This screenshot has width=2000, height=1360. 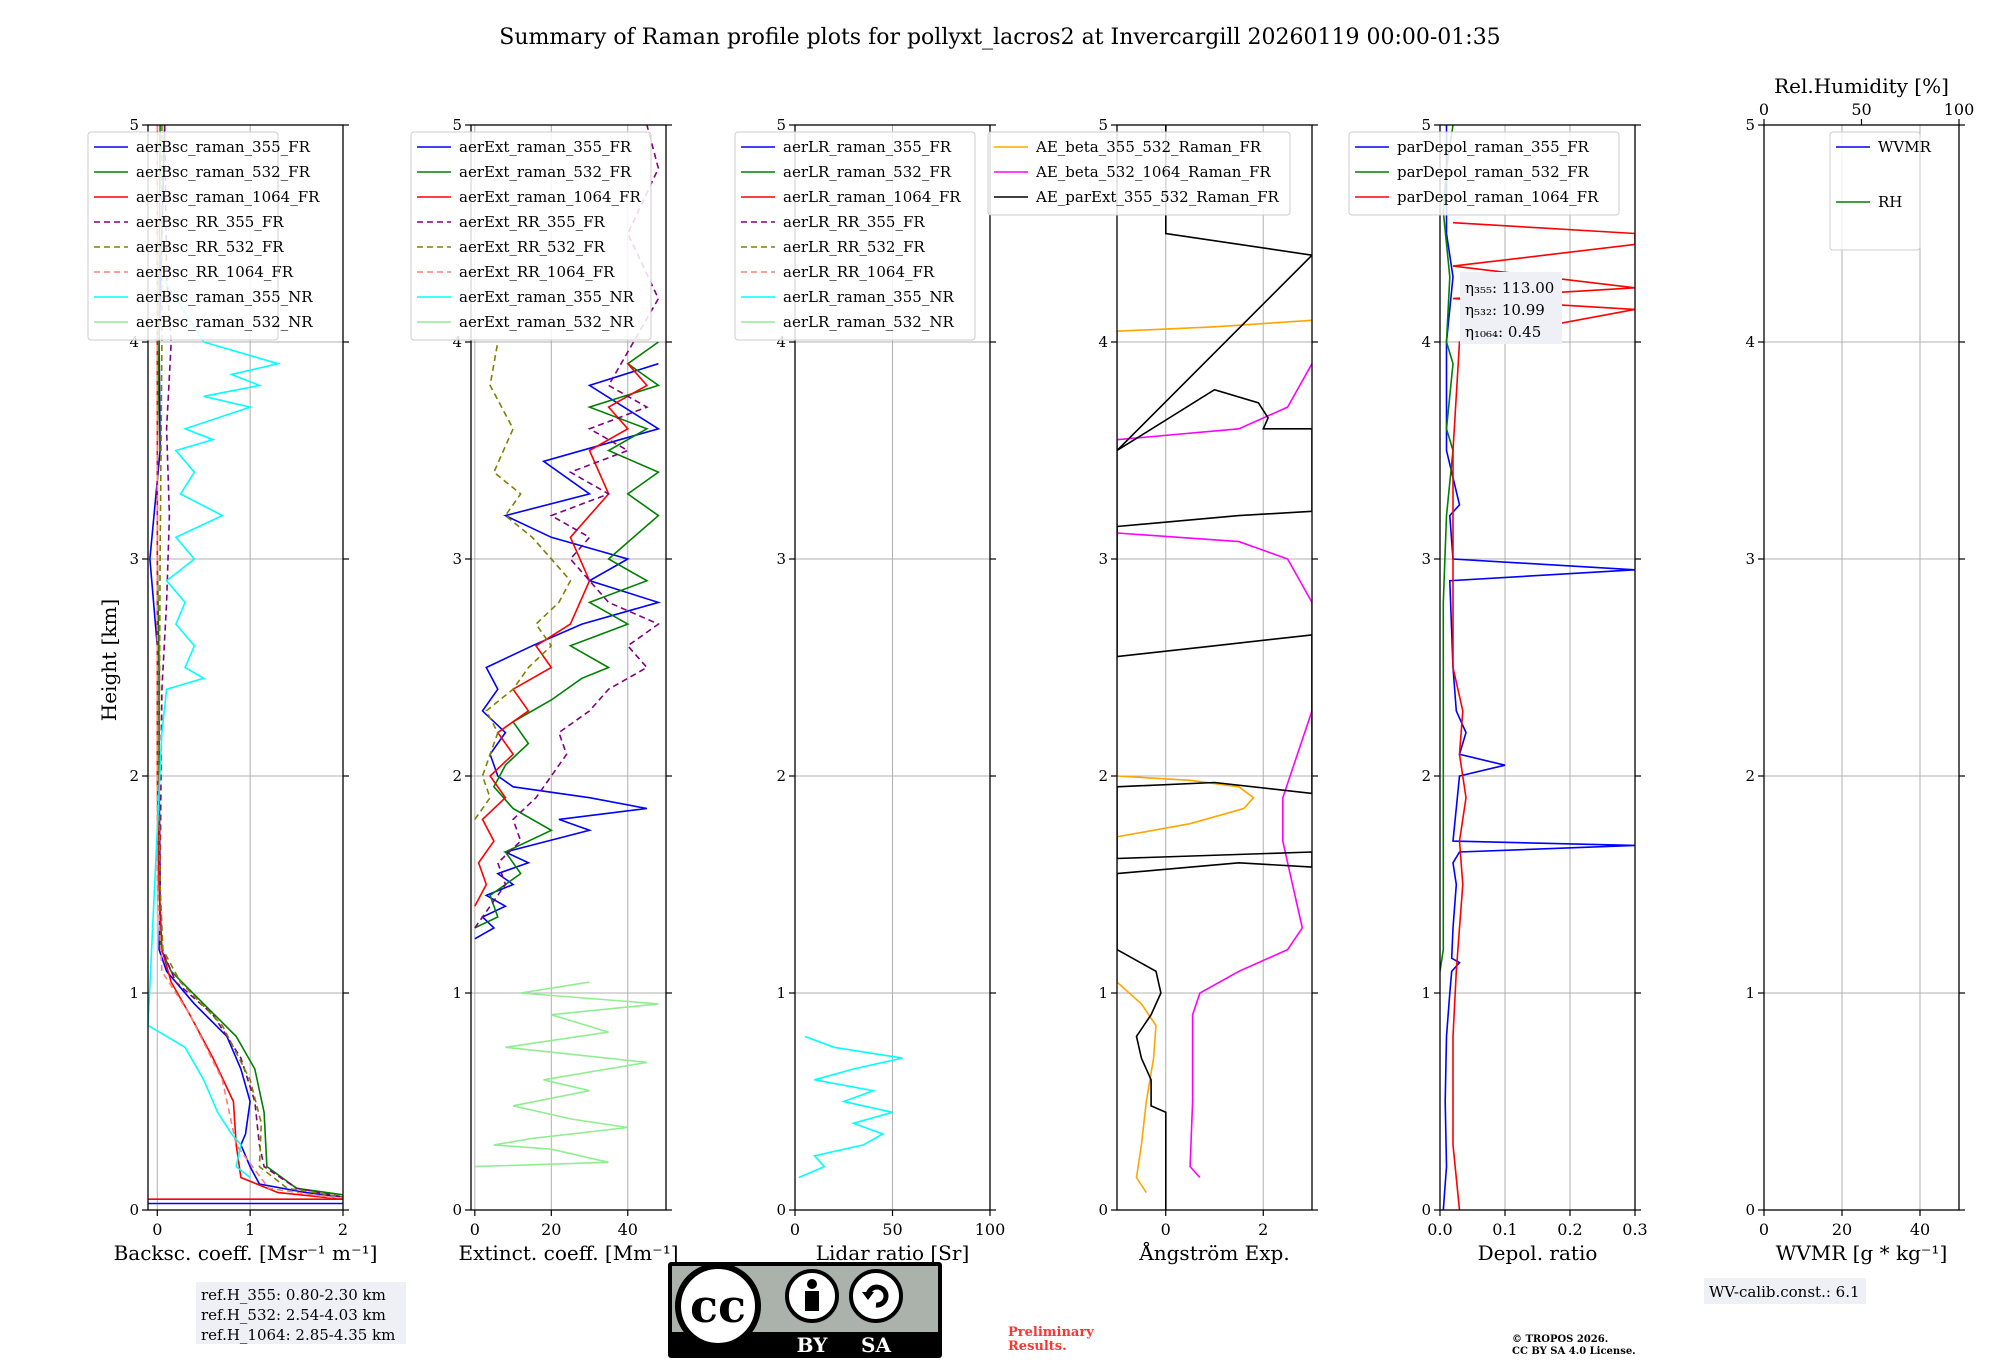 I want to click on ref-h-355: ref.H_355: 0.80-2.30 km, so click(x=293, y=1295).